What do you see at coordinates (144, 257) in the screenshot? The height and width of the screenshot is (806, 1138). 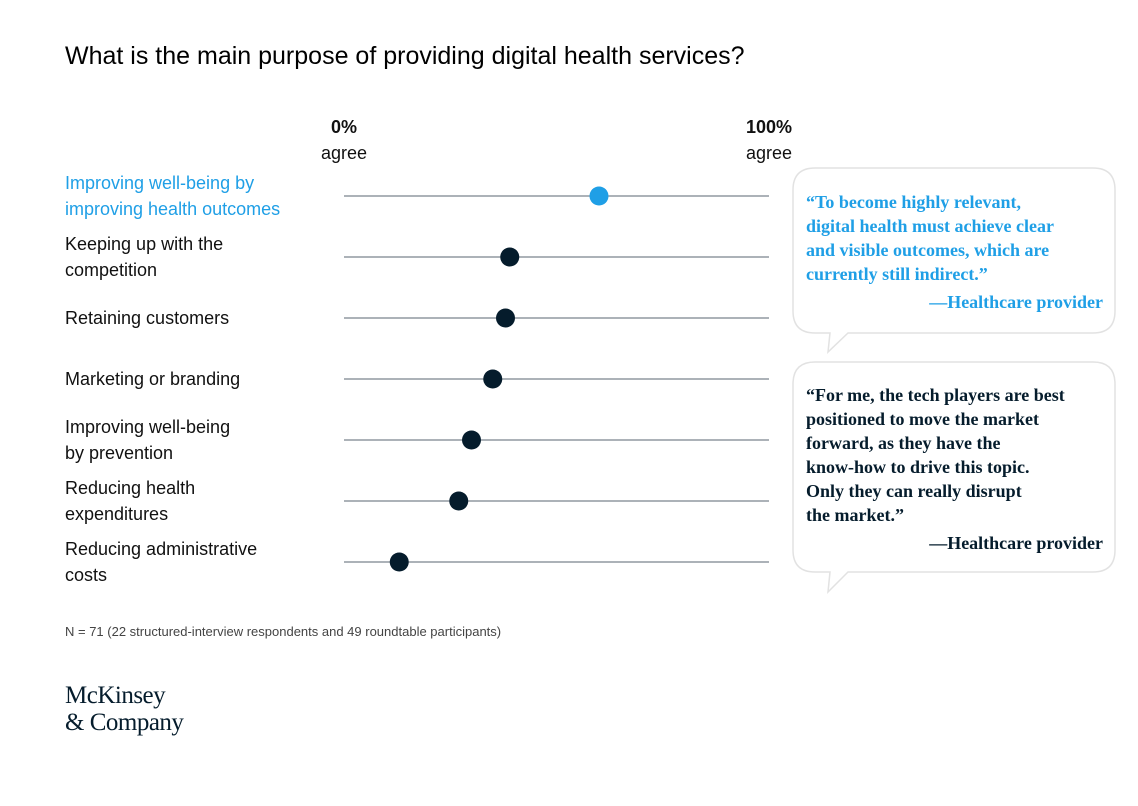 I see `category-label: Keeping up with the competition` at bounding box center [144, 257].